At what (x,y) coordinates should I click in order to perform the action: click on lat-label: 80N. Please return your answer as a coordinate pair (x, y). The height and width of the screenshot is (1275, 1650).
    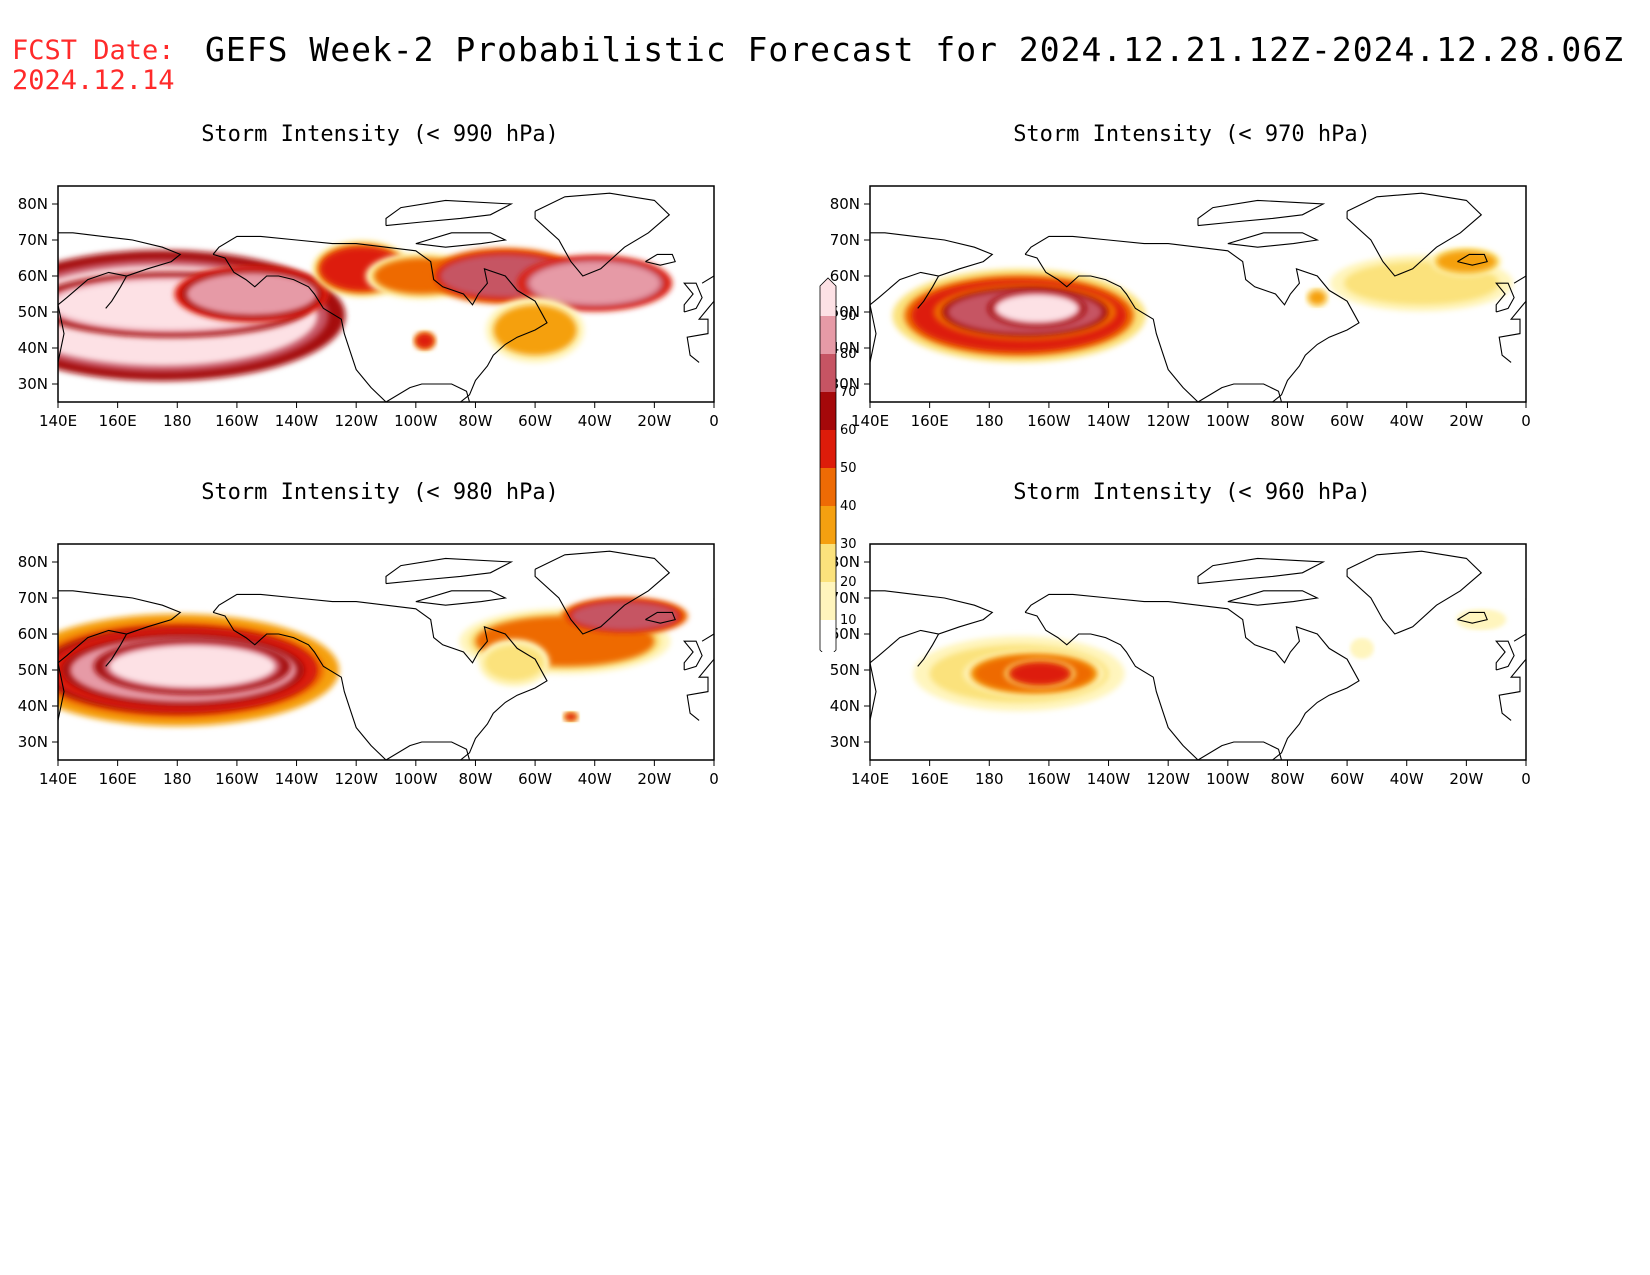
    Looking at the image, I should click on (33, 562).